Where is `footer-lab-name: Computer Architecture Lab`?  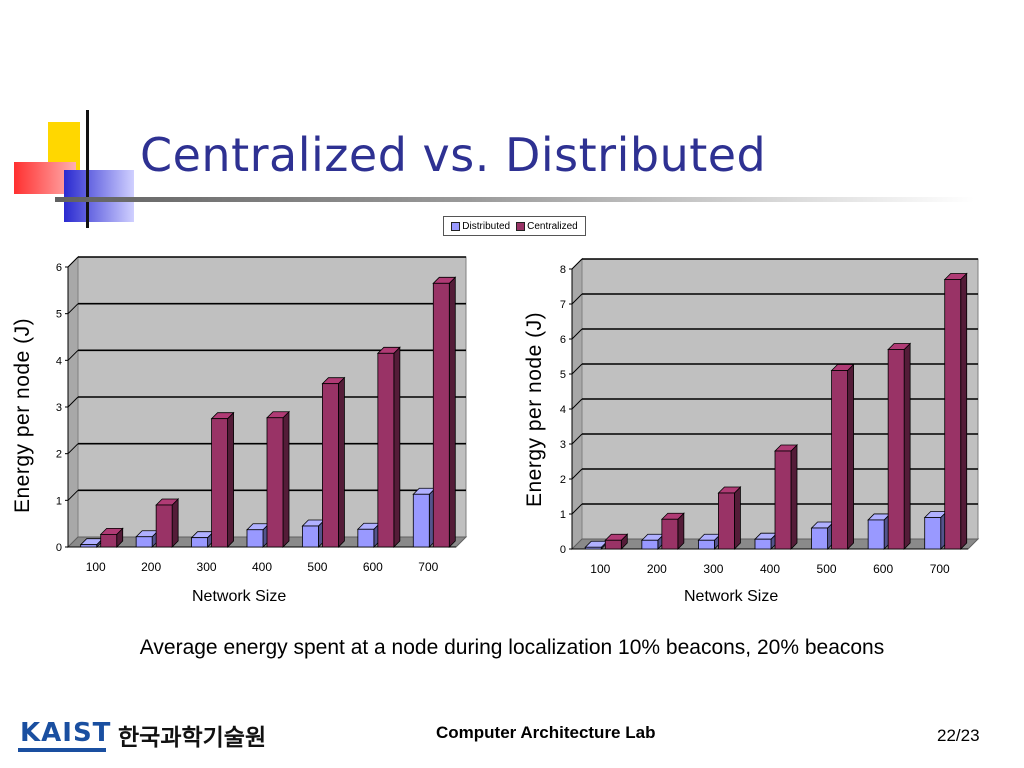
footer-lab-name: Computer Architecture Lab is located at coordinates (546, 732).